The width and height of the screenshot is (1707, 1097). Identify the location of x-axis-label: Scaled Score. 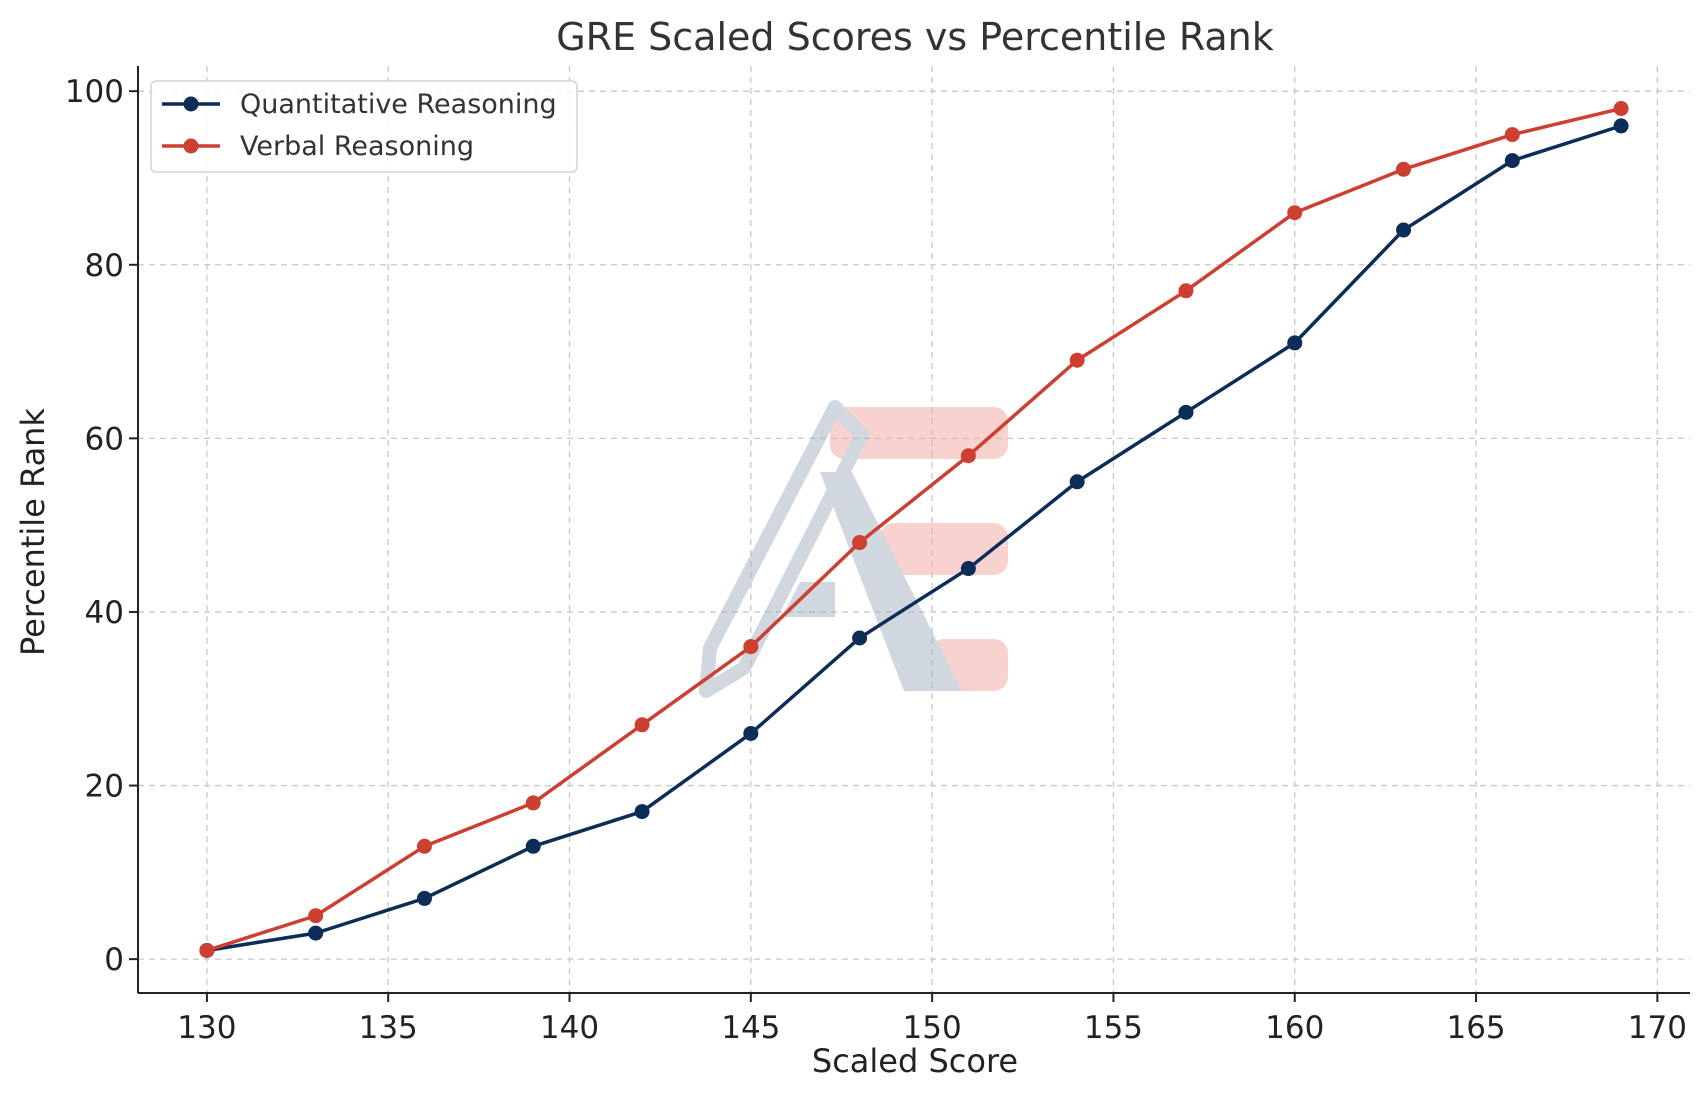
(915, 1061).